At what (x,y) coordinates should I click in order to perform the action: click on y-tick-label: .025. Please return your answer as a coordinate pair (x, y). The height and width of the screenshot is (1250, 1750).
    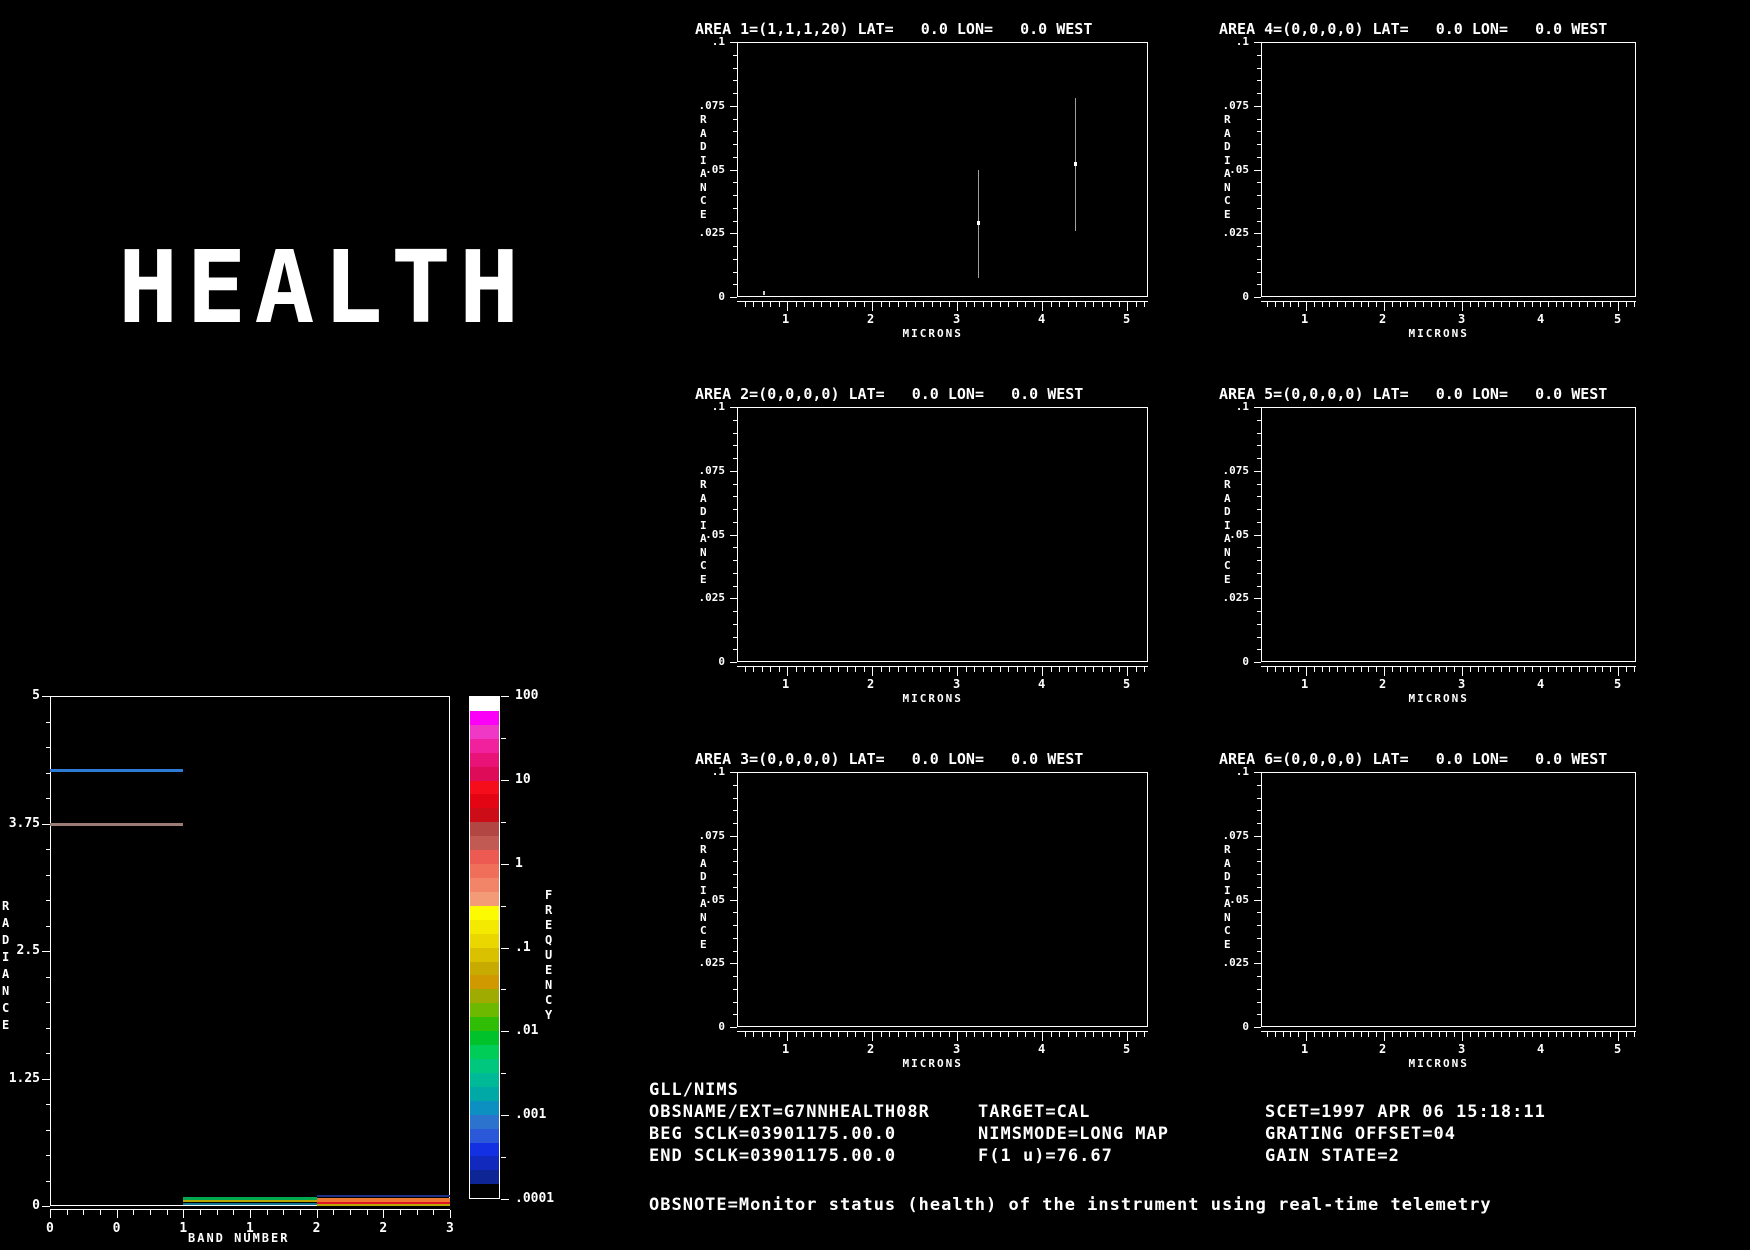
    Looking at the image, I should click on (712, 233).